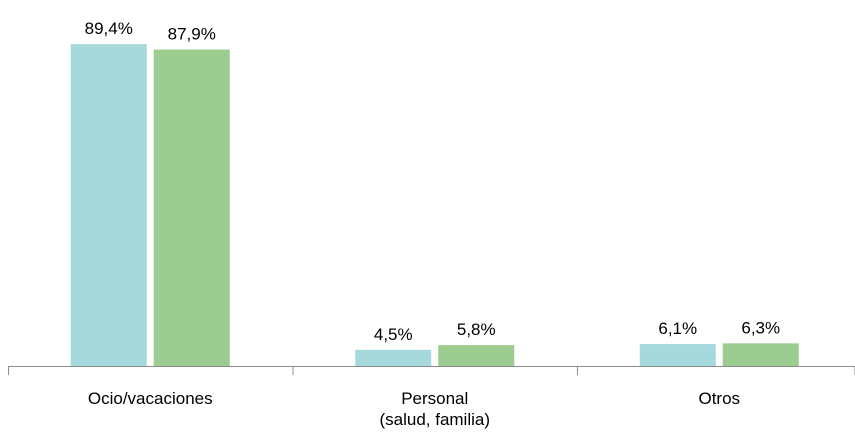 Image resolution: width=855 pixels, height=436 pixels. I want to click on category-label-2-line1: Personal, so click(434, 398).